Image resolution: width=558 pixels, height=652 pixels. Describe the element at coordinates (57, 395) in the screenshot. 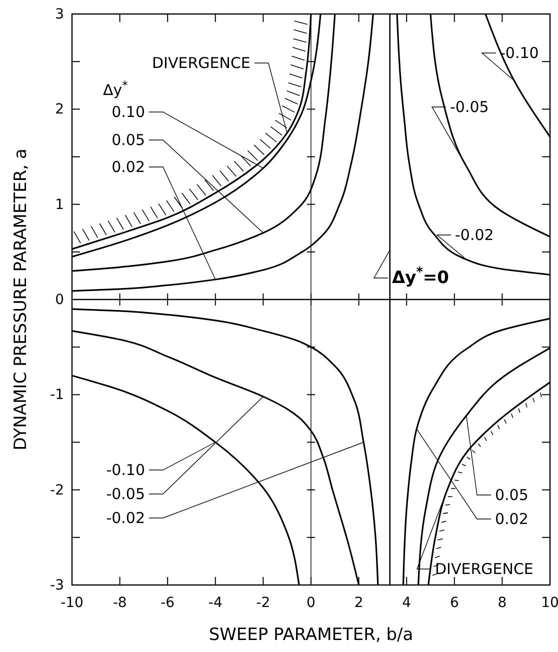

I see `y-tick-label: -1` at that location.